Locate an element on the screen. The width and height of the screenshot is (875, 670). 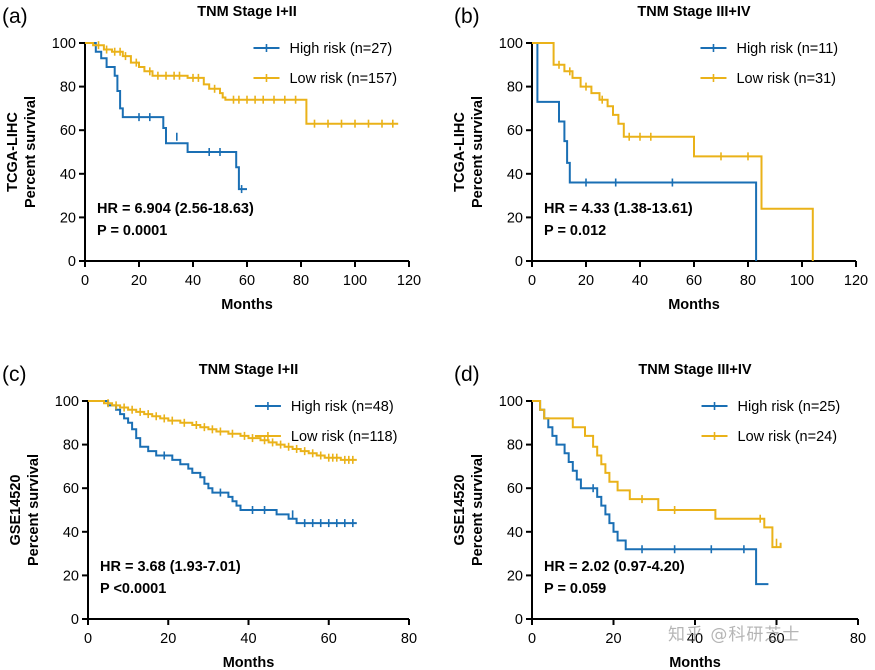
legend-entry: High risk (n=25) is located at coordinates (789, 407).